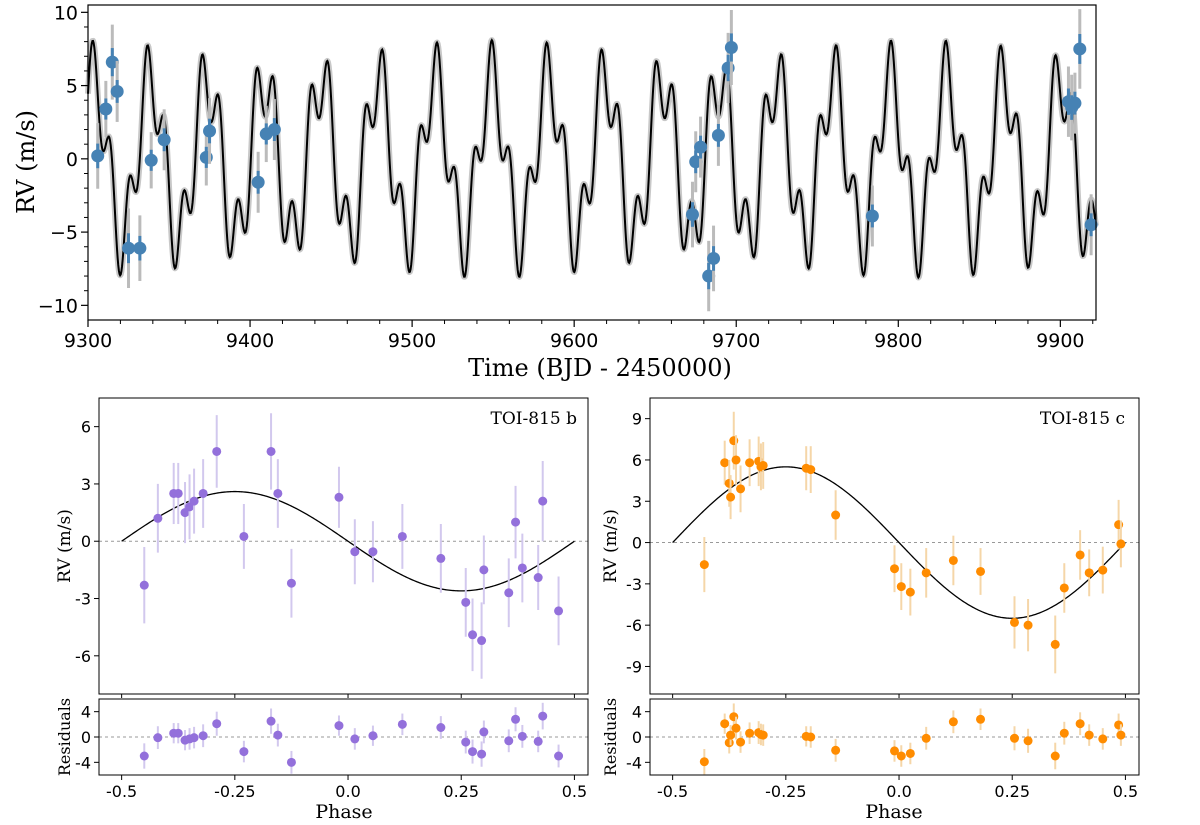 The height and width of the screenshot is (825, 1200). What do you see at coordinates (672, 791) in the screenshot?
I see `res-x-tick-label: -0.5` at bounding box center [672, 791].